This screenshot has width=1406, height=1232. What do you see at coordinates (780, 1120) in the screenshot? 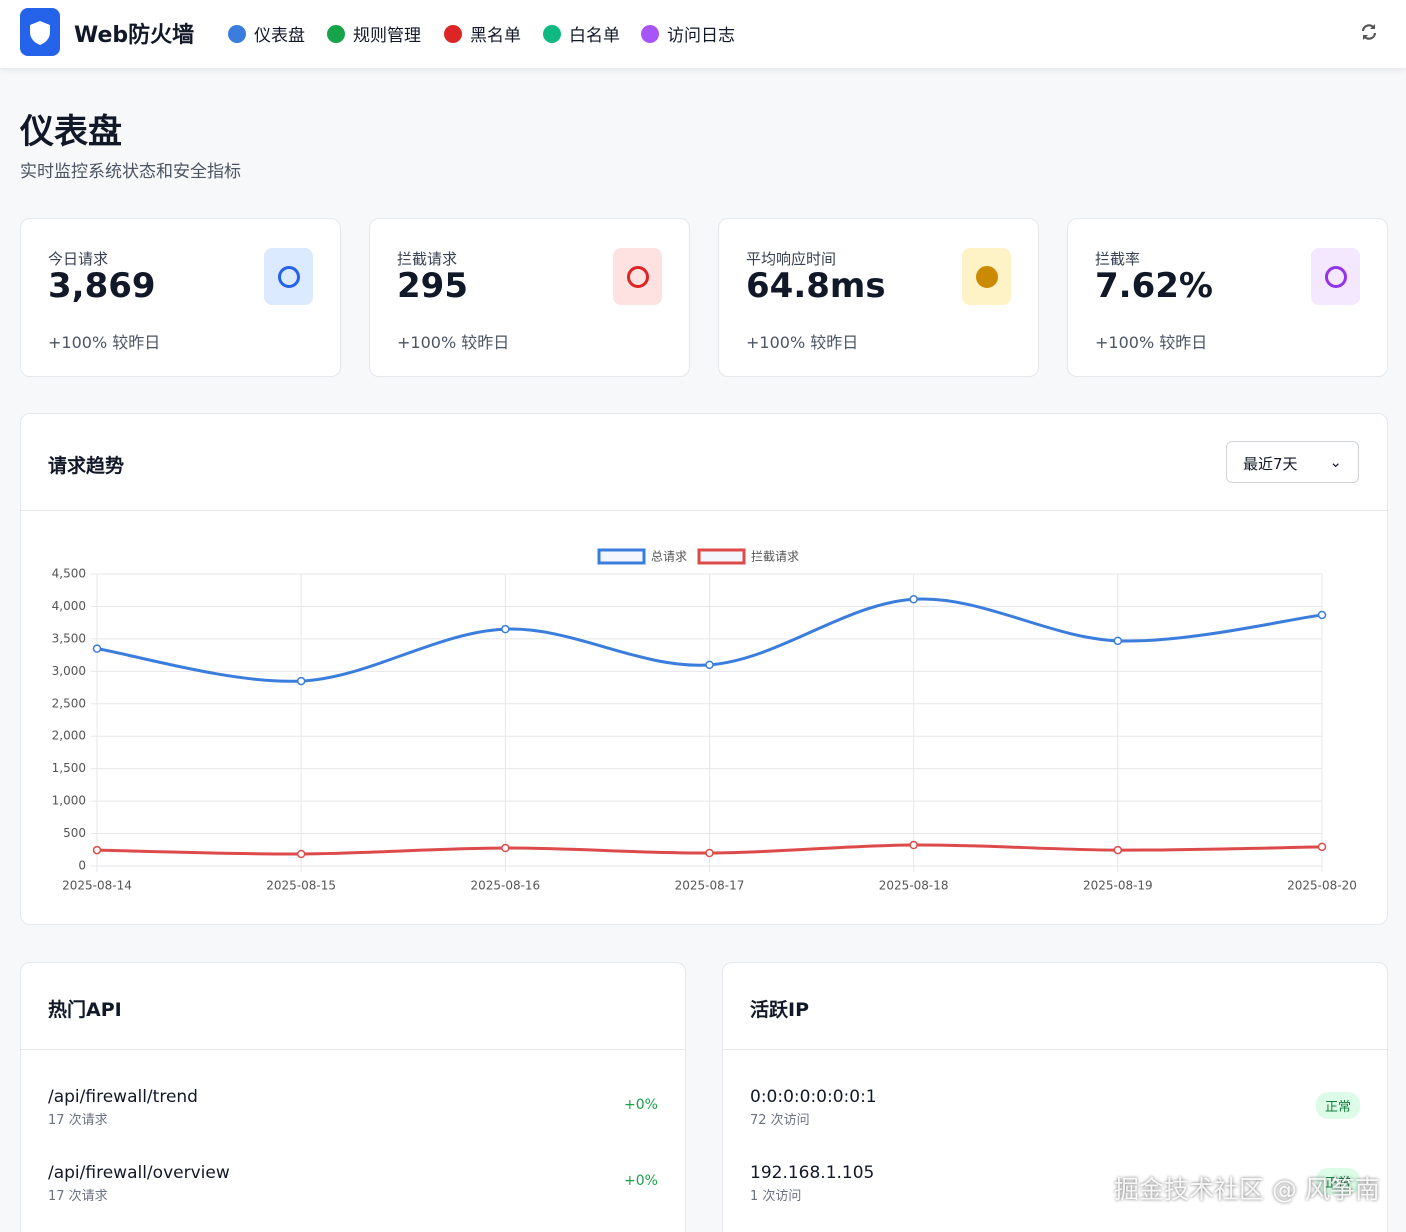
I see `row-subtitle: 72 次访问` at bounding box center [780, 1120].